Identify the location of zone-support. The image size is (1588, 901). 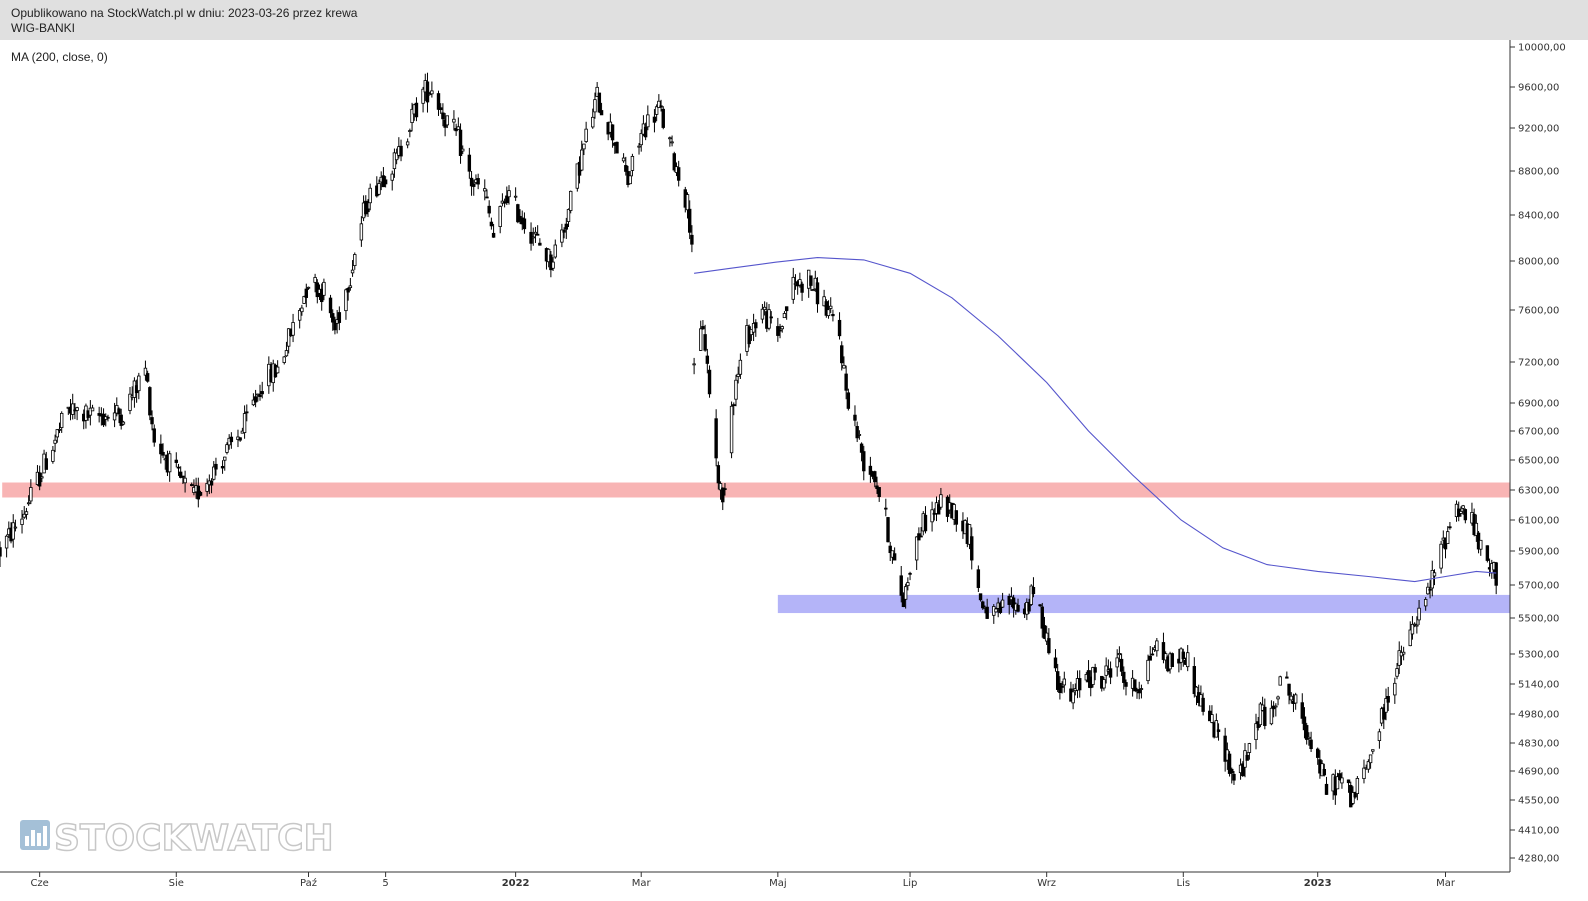
(1143, 604).